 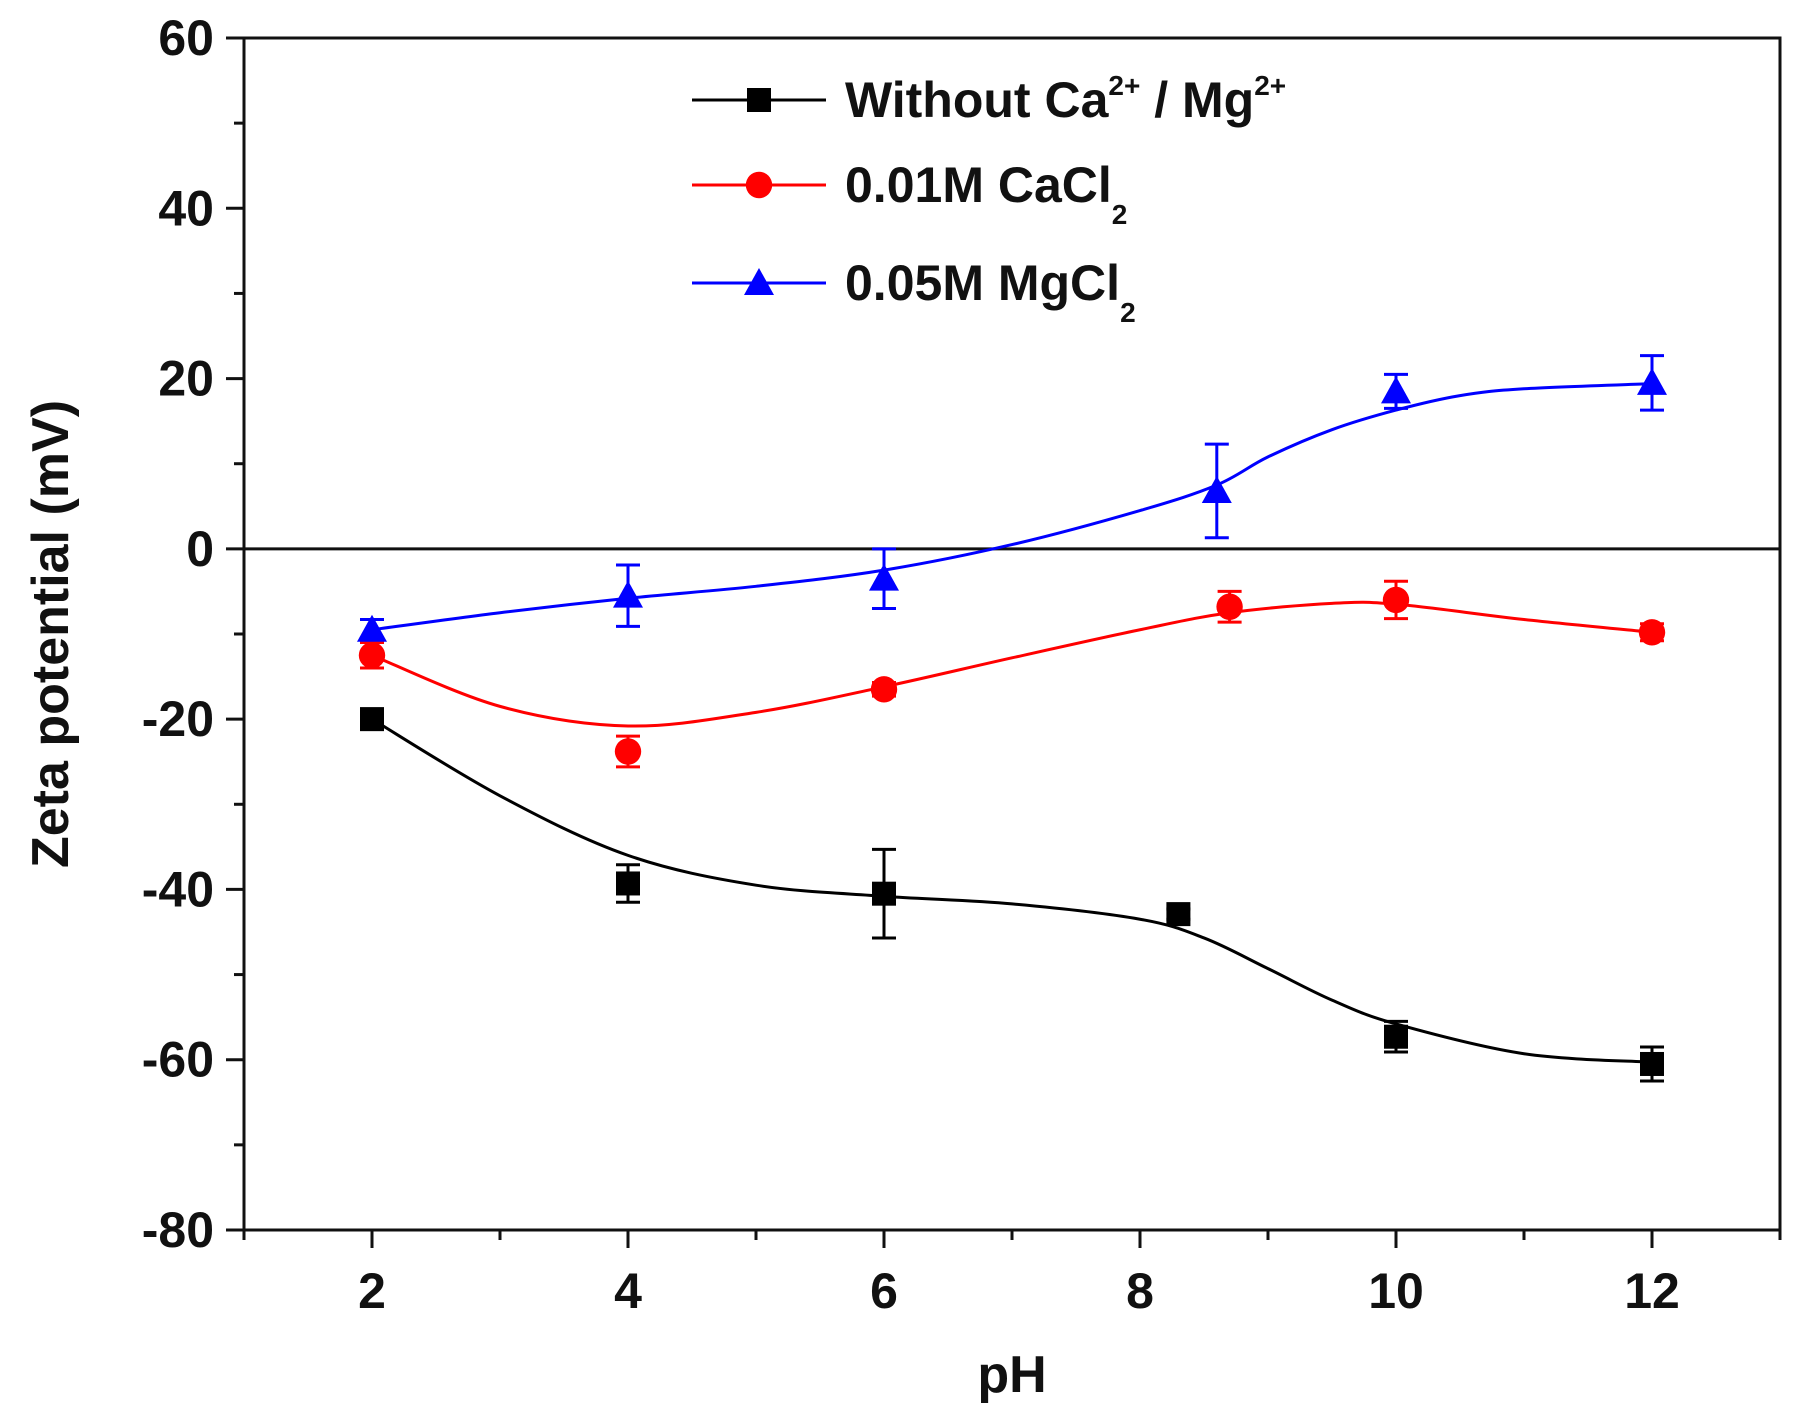 I want to click on x-tick-label: 2, so click(x=372, y=1291).